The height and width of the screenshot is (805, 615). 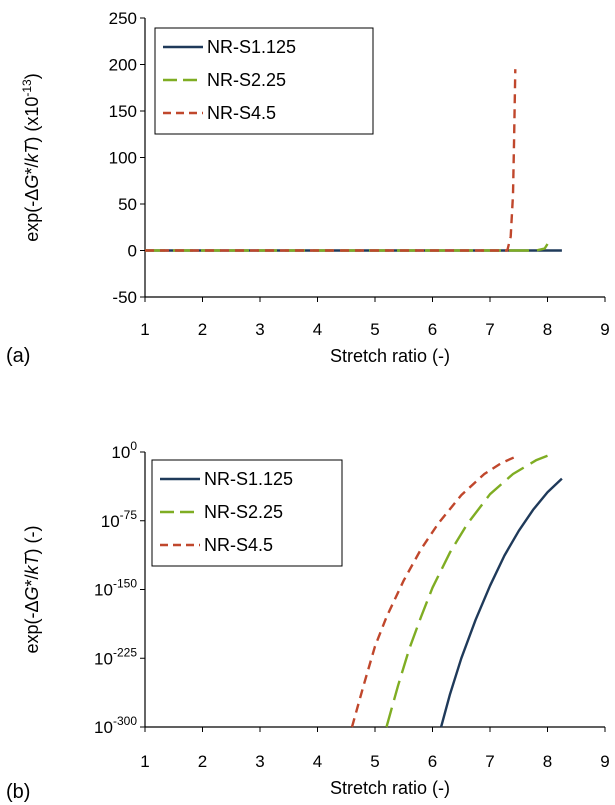 What do you see at coordinates (129, 515) in the screenshot?
I see `y-tick-exponent: -75` at bounding box center [129, 515].